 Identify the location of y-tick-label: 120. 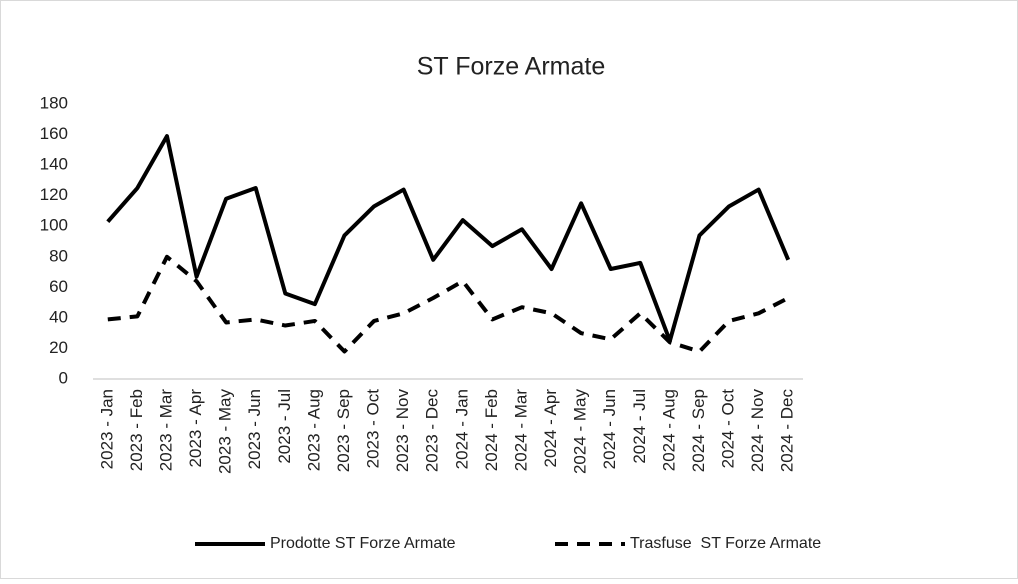
(54, 194).